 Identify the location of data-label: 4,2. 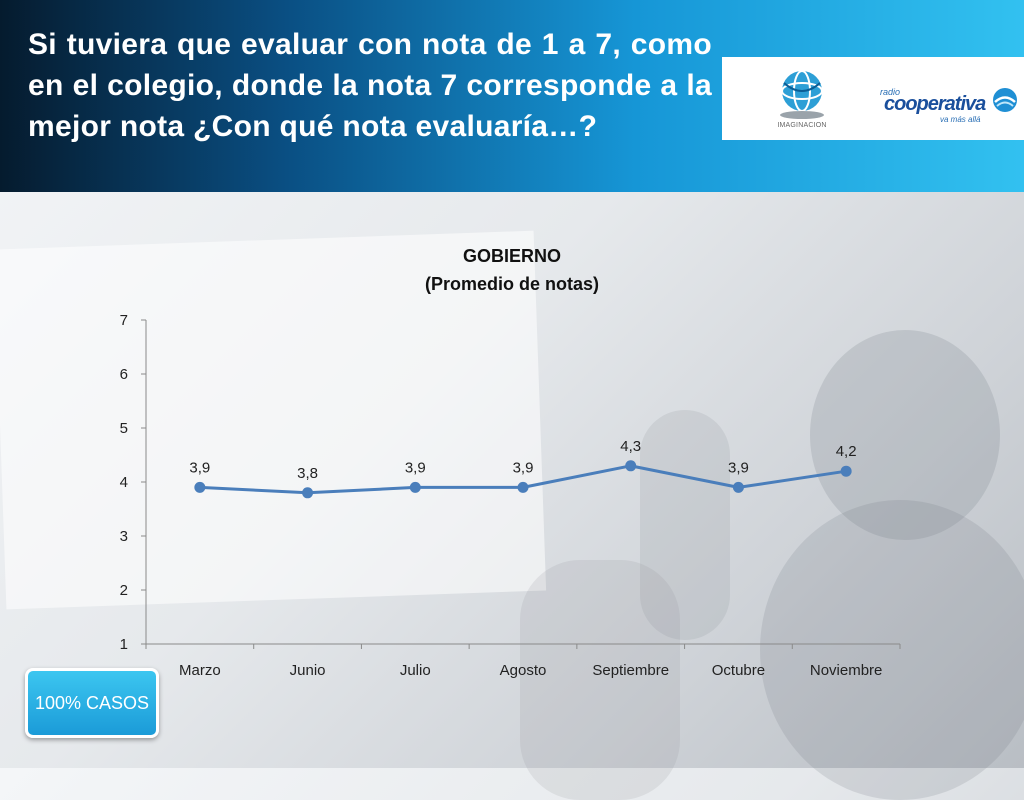
(846, 451).